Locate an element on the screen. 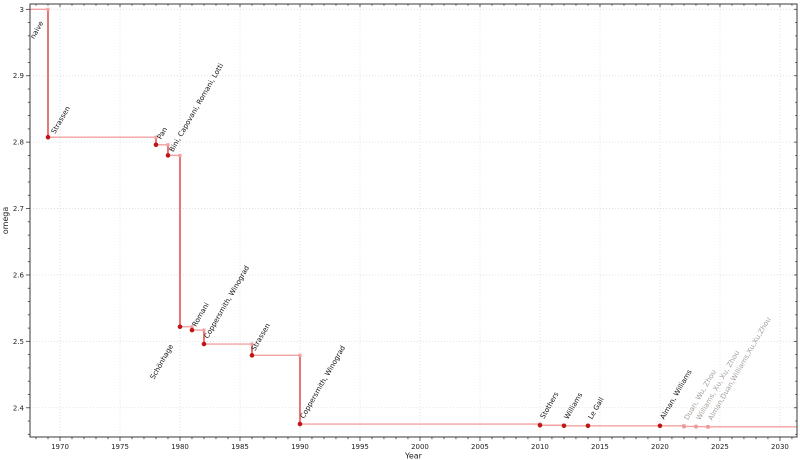 Image resolution: width=800 pixels, height=460 pixels. x-tick-label: 2015 is located at coordinates (600, 447).